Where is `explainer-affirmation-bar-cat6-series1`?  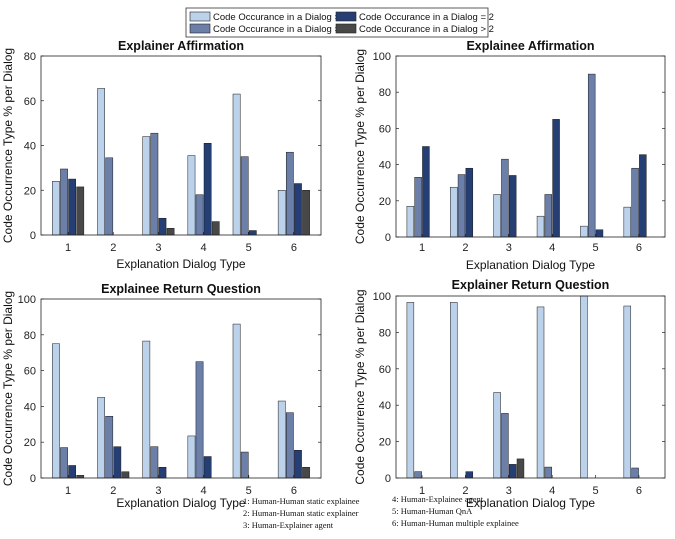 explainer-affirmation-bar-cat6-series1 is located at coordinates (289, 193).